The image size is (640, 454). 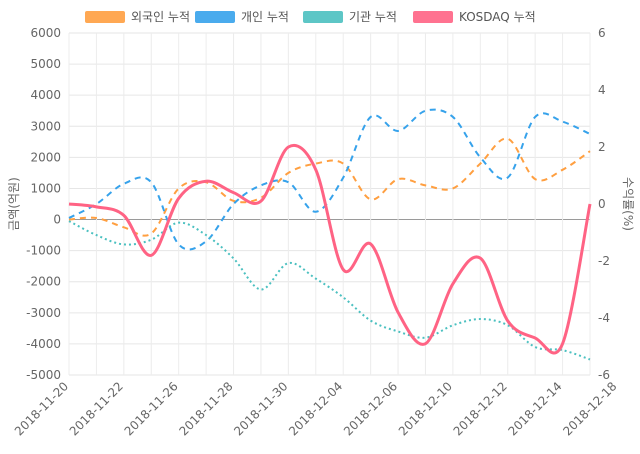 What do you see at coordinates (602, 90) in the screenshot?
I see `y-right-tick-label: 4` at bounding box center [602, 90].